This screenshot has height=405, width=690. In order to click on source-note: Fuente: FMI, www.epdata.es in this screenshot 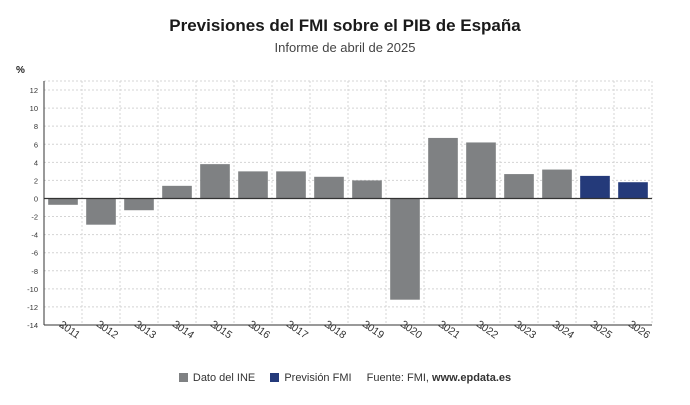, I will do `click(439, 378)`.